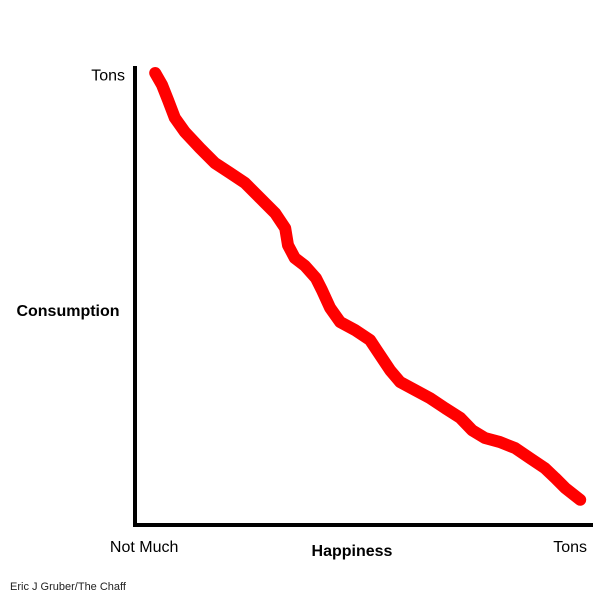 This screenshot has width=600, height=600. Describe the element at coordinates (68, 587) in the screenshot. I see `credit: Eric J Gruber/The Chaff` at that location.